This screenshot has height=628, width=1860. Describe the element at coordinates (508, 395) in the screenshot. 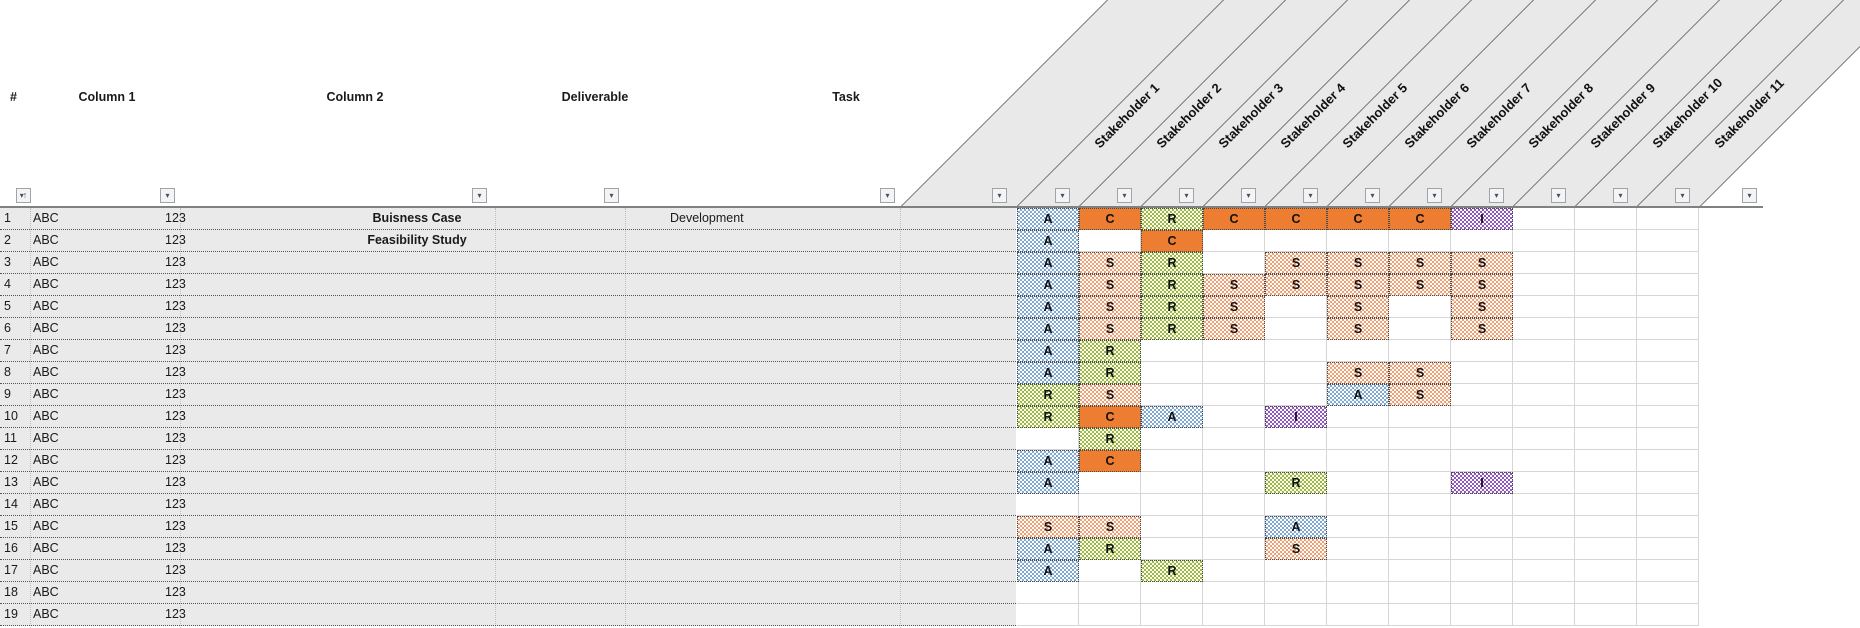

I see `table-row: 9 ABC 123` at that location.